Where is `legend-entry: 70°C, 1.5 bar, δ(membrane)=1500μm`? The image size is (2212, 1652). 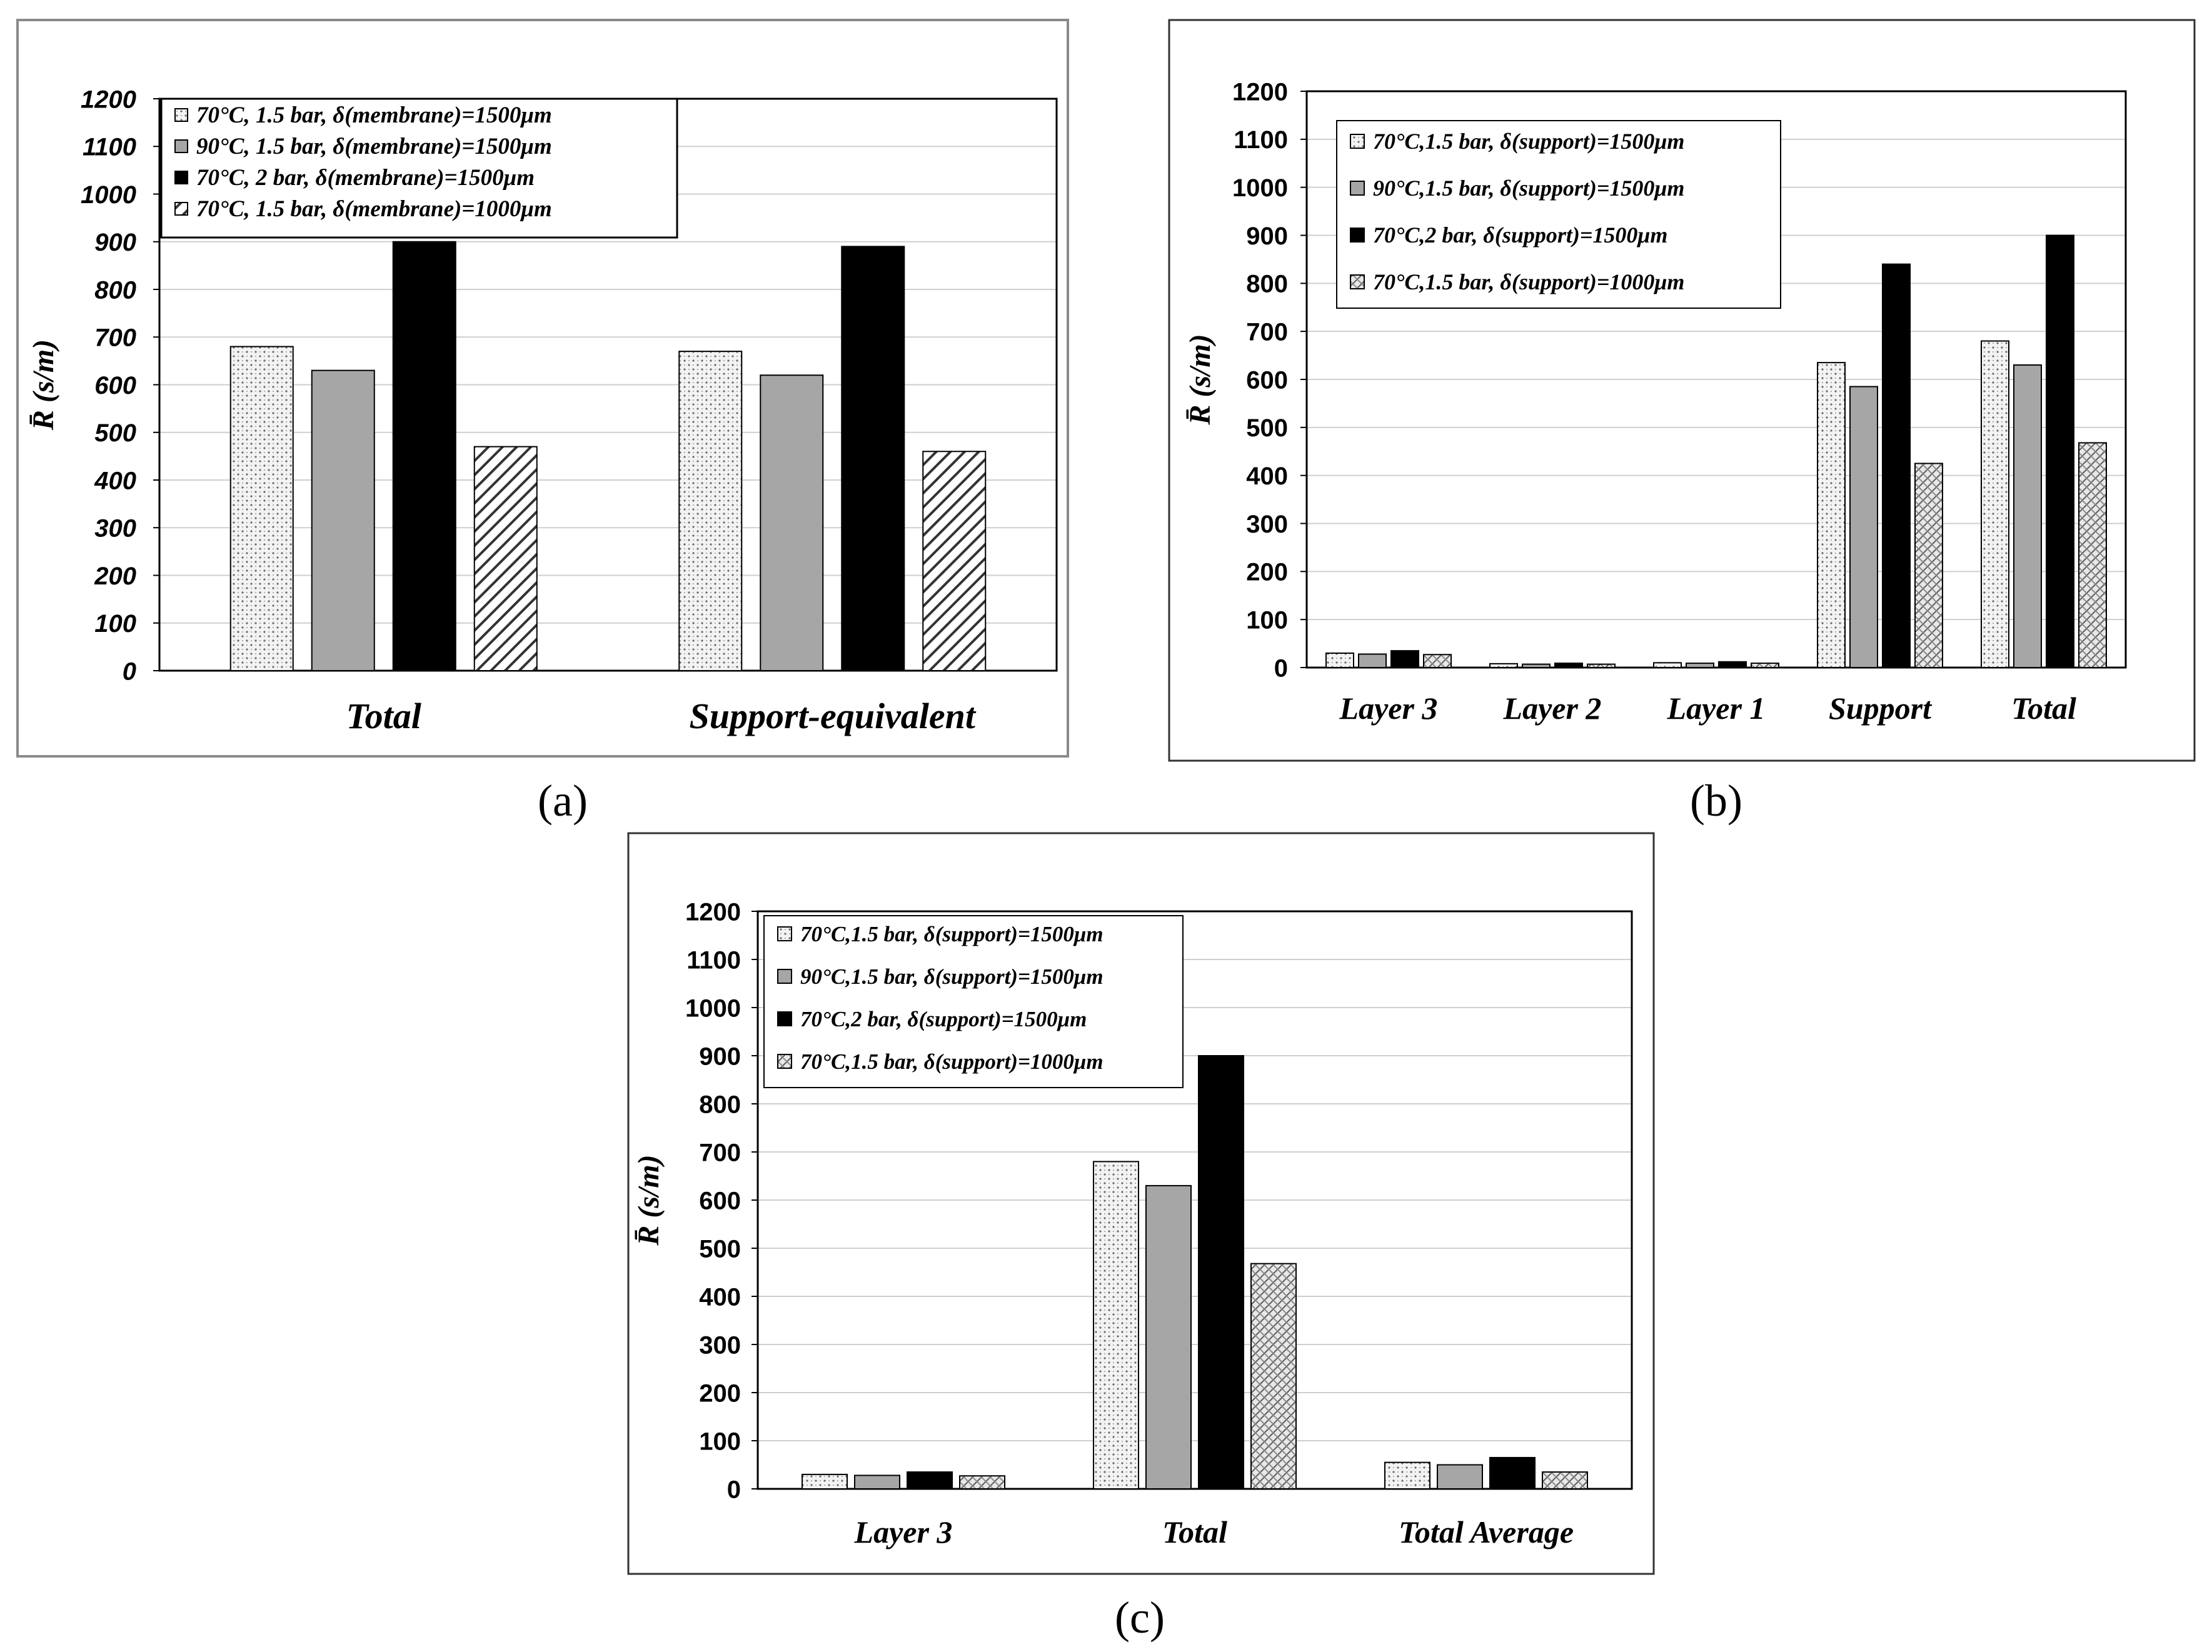
legend-entry: 70°C, 1.5 bar, δ(membrane)=1500μm is located at coordinates (374, 115).